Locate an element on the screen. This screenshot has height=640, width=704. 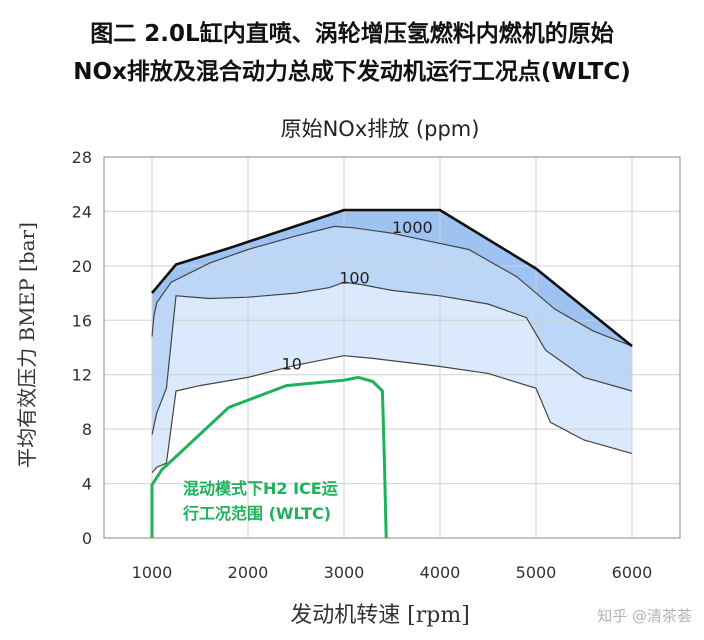
contour-label-100: 100 is located at coordinates (354, 278).